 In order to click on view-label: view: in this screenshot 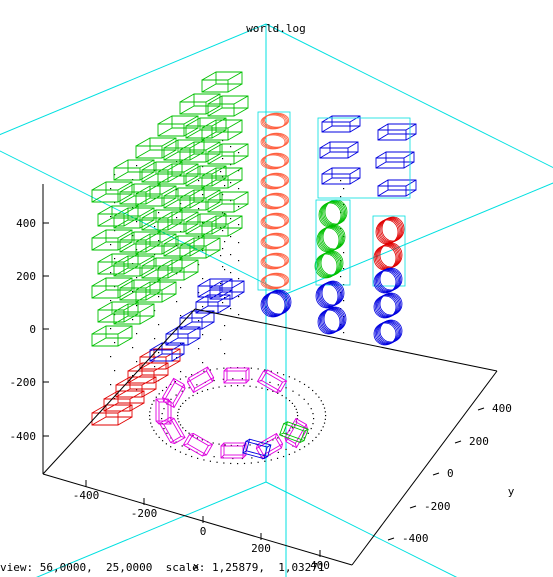, I will do `click(17, 567)`.